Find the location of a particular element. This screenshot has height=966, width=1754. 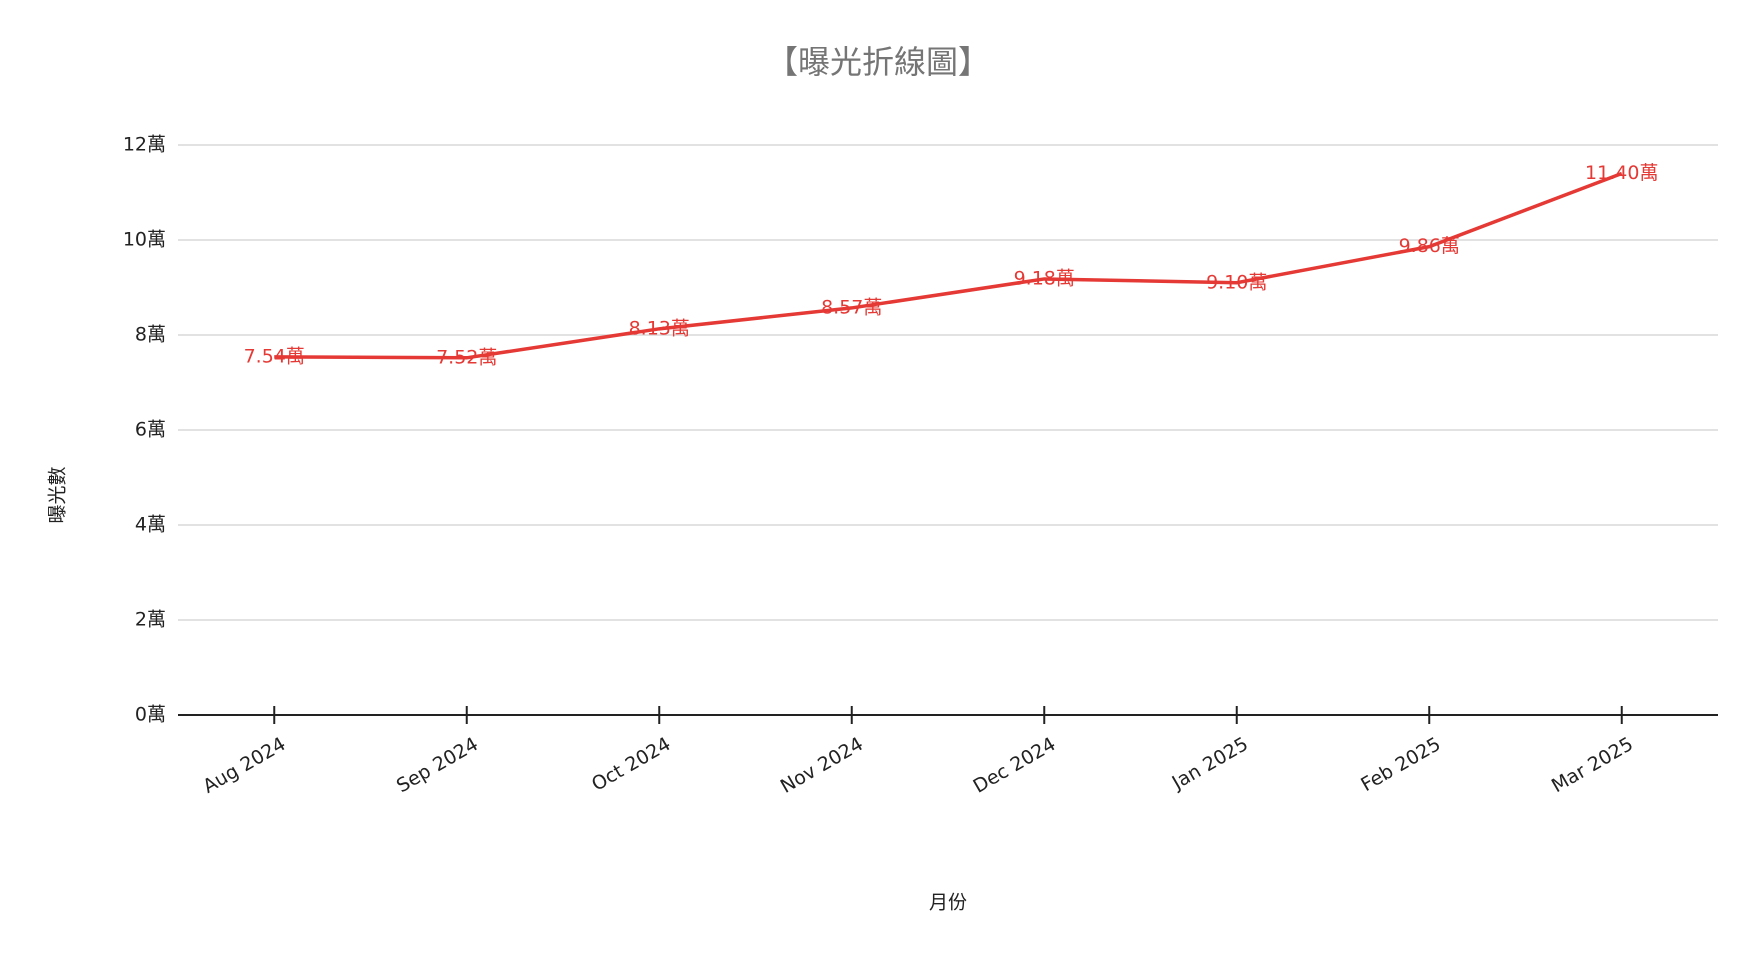

y-axis-label: 曝光數 is located at coordinates (58, 494).